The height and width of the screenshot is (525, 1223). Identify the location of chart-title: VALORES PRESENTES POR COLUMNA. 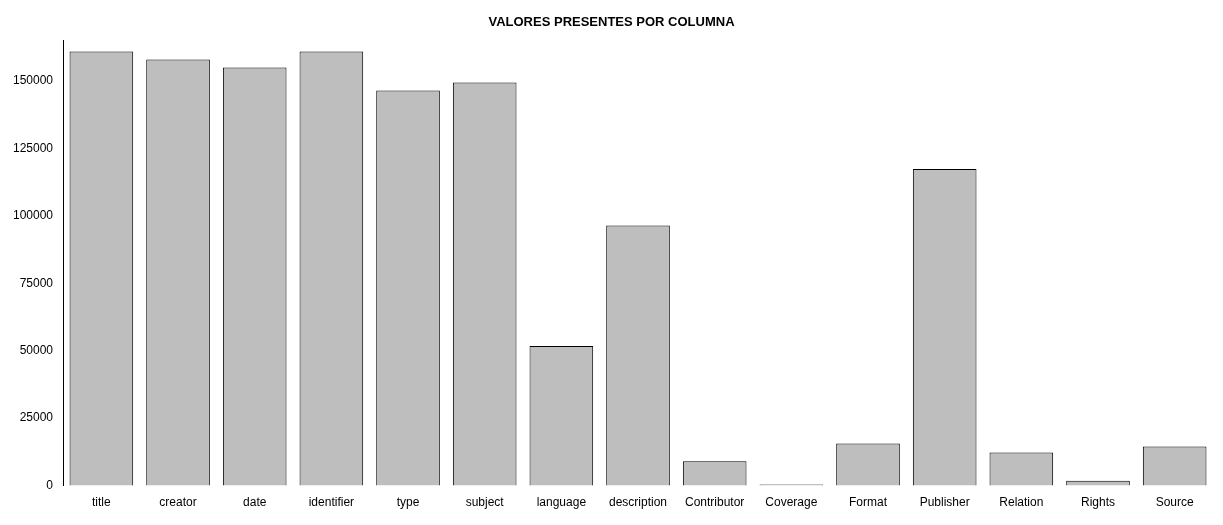
(612, 22).